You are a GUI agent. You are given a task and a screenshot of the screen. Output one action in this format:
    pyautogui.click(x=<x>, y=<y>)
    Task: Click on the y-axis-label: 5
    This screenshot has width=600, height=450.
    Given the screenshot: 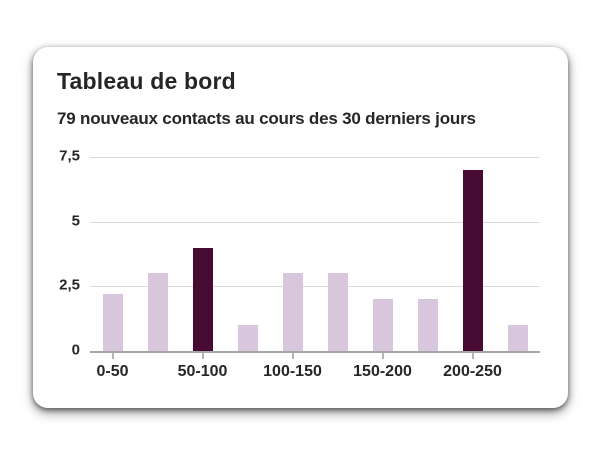 What is the action you would take?
    pyautogui.click(x=75, y=221)
    